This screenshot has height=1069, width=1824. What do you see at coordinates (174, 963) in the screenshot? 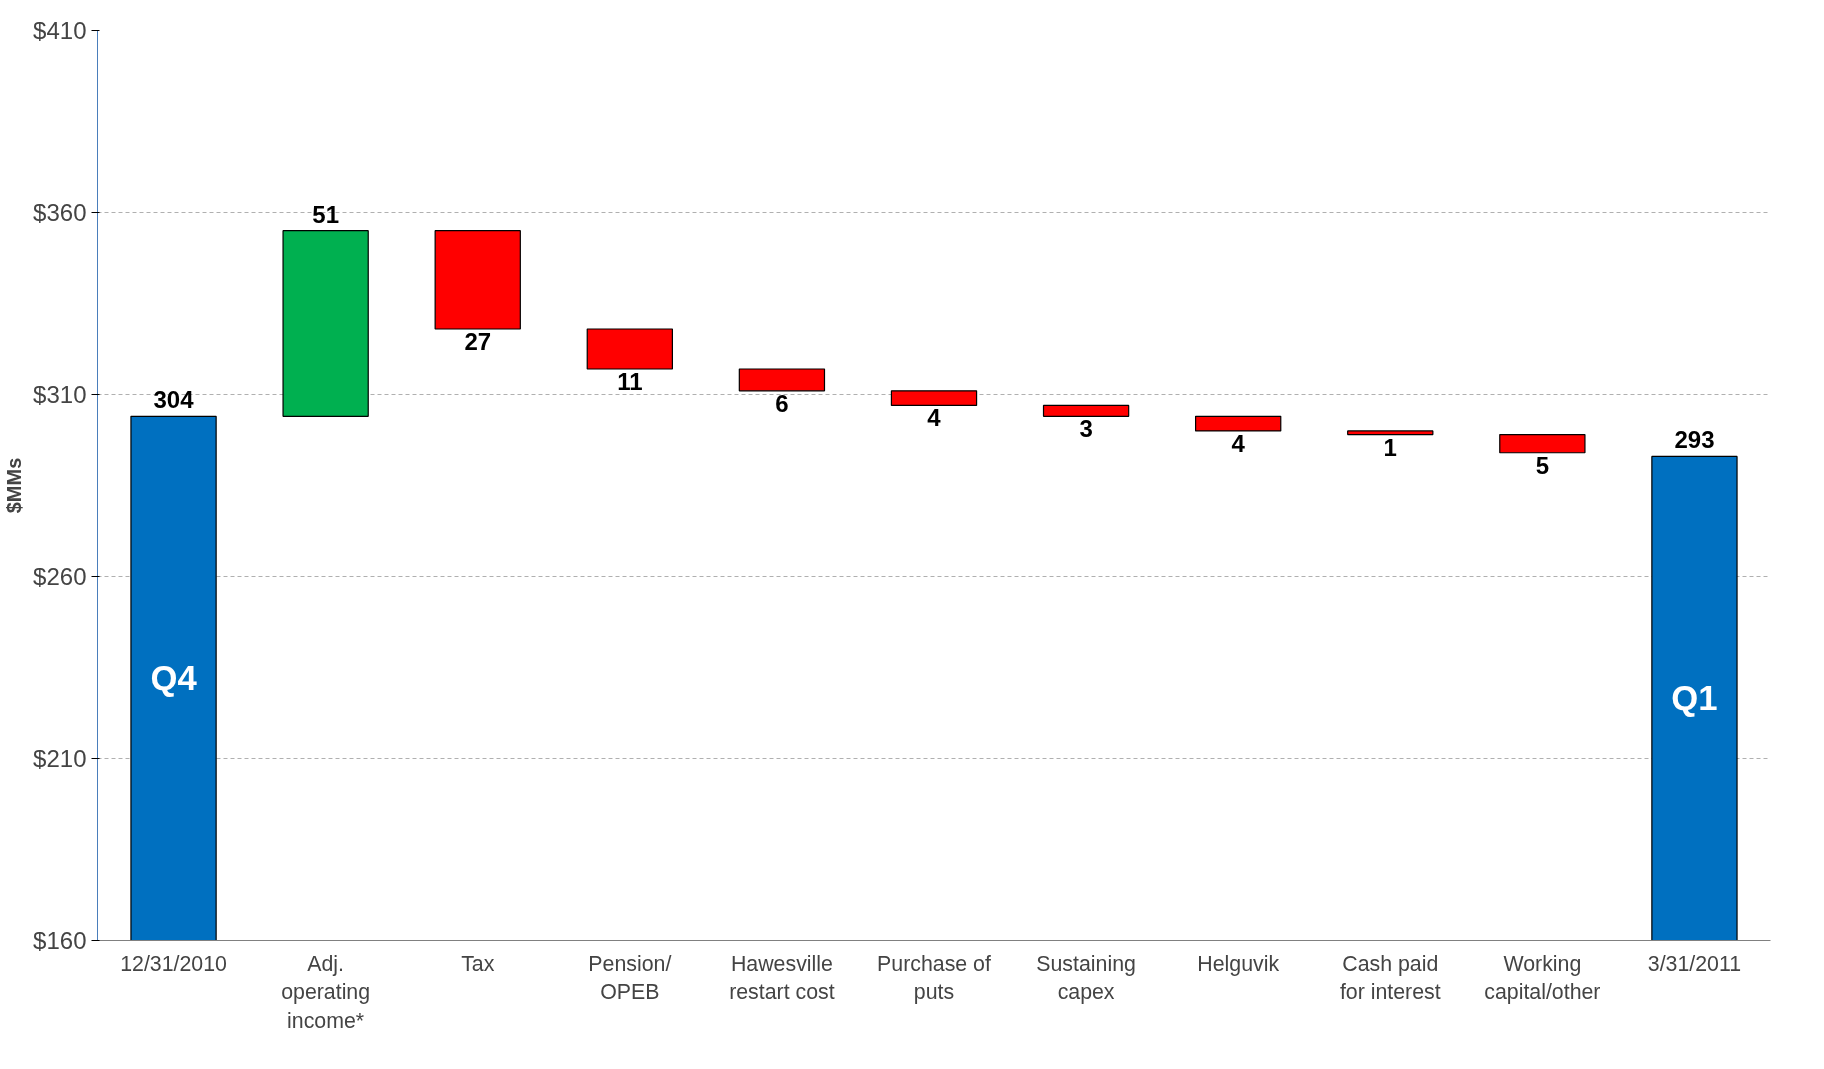
I see `x-tick-label: 12/31/2010` at bounding box center [174, 963].